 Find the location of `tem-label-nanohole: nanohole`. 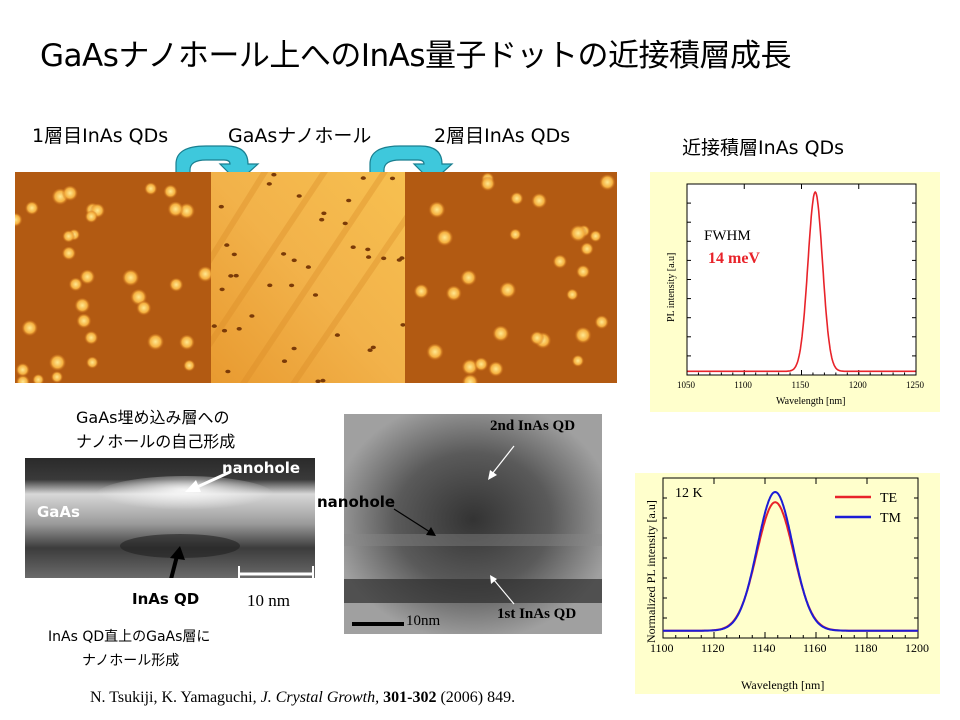

tem-label-nanohole: nanohole is located at coordinates (261, 468).